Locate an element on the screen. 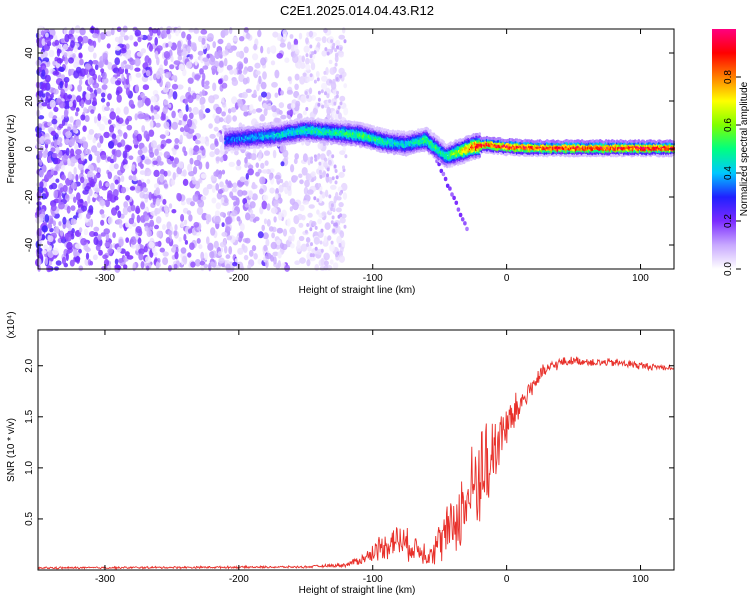  ridge-cell is located at coordinates (260, 124).